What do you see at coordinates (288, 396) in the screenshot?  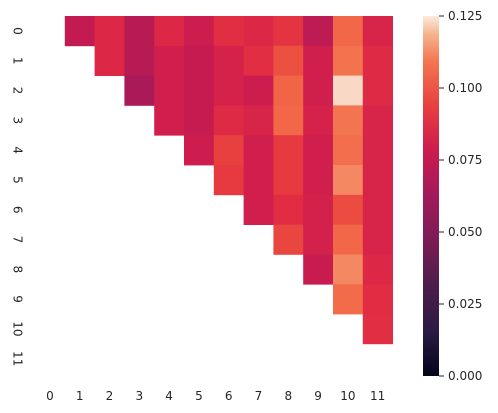 I see `x-tick-label-8: 8` at bounding box center [288, 396].